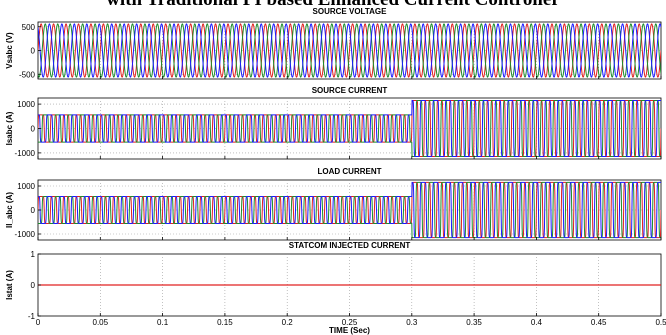 The height and width of the screenshot is (335, 666). Describe the element at coordinates (350, 322) in the screenshot. I see `x-tick-label: 0.25` at that location.